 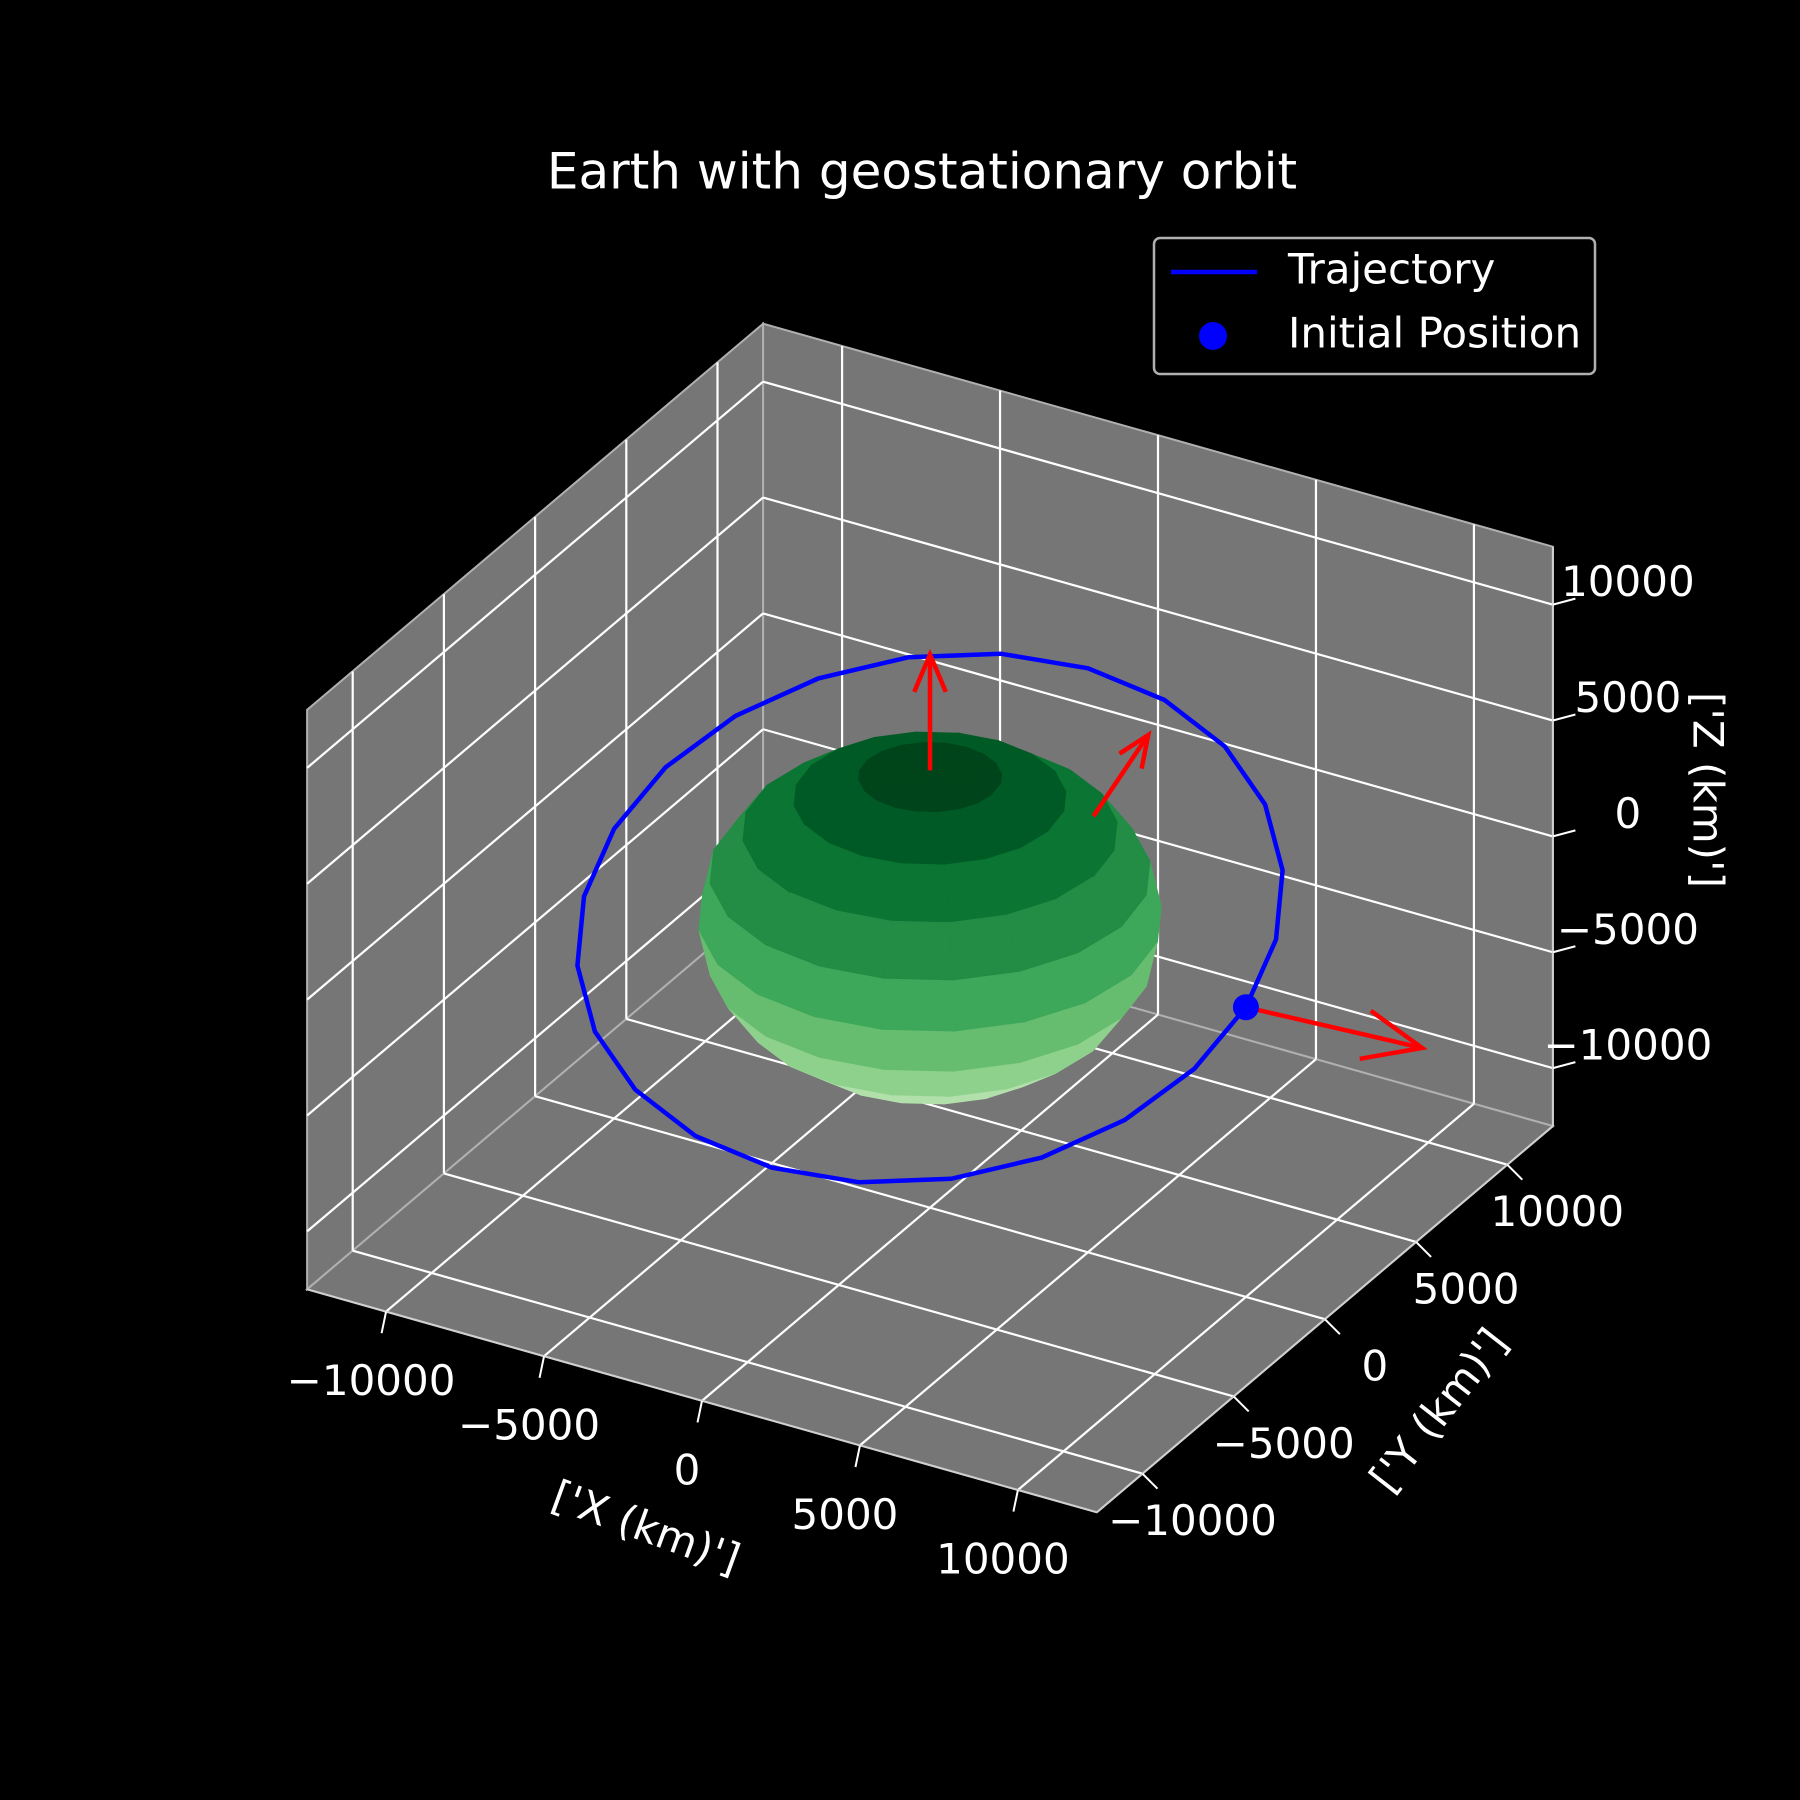 I want to click on y-tick-label: 0, so click(x=1375, y=1366).